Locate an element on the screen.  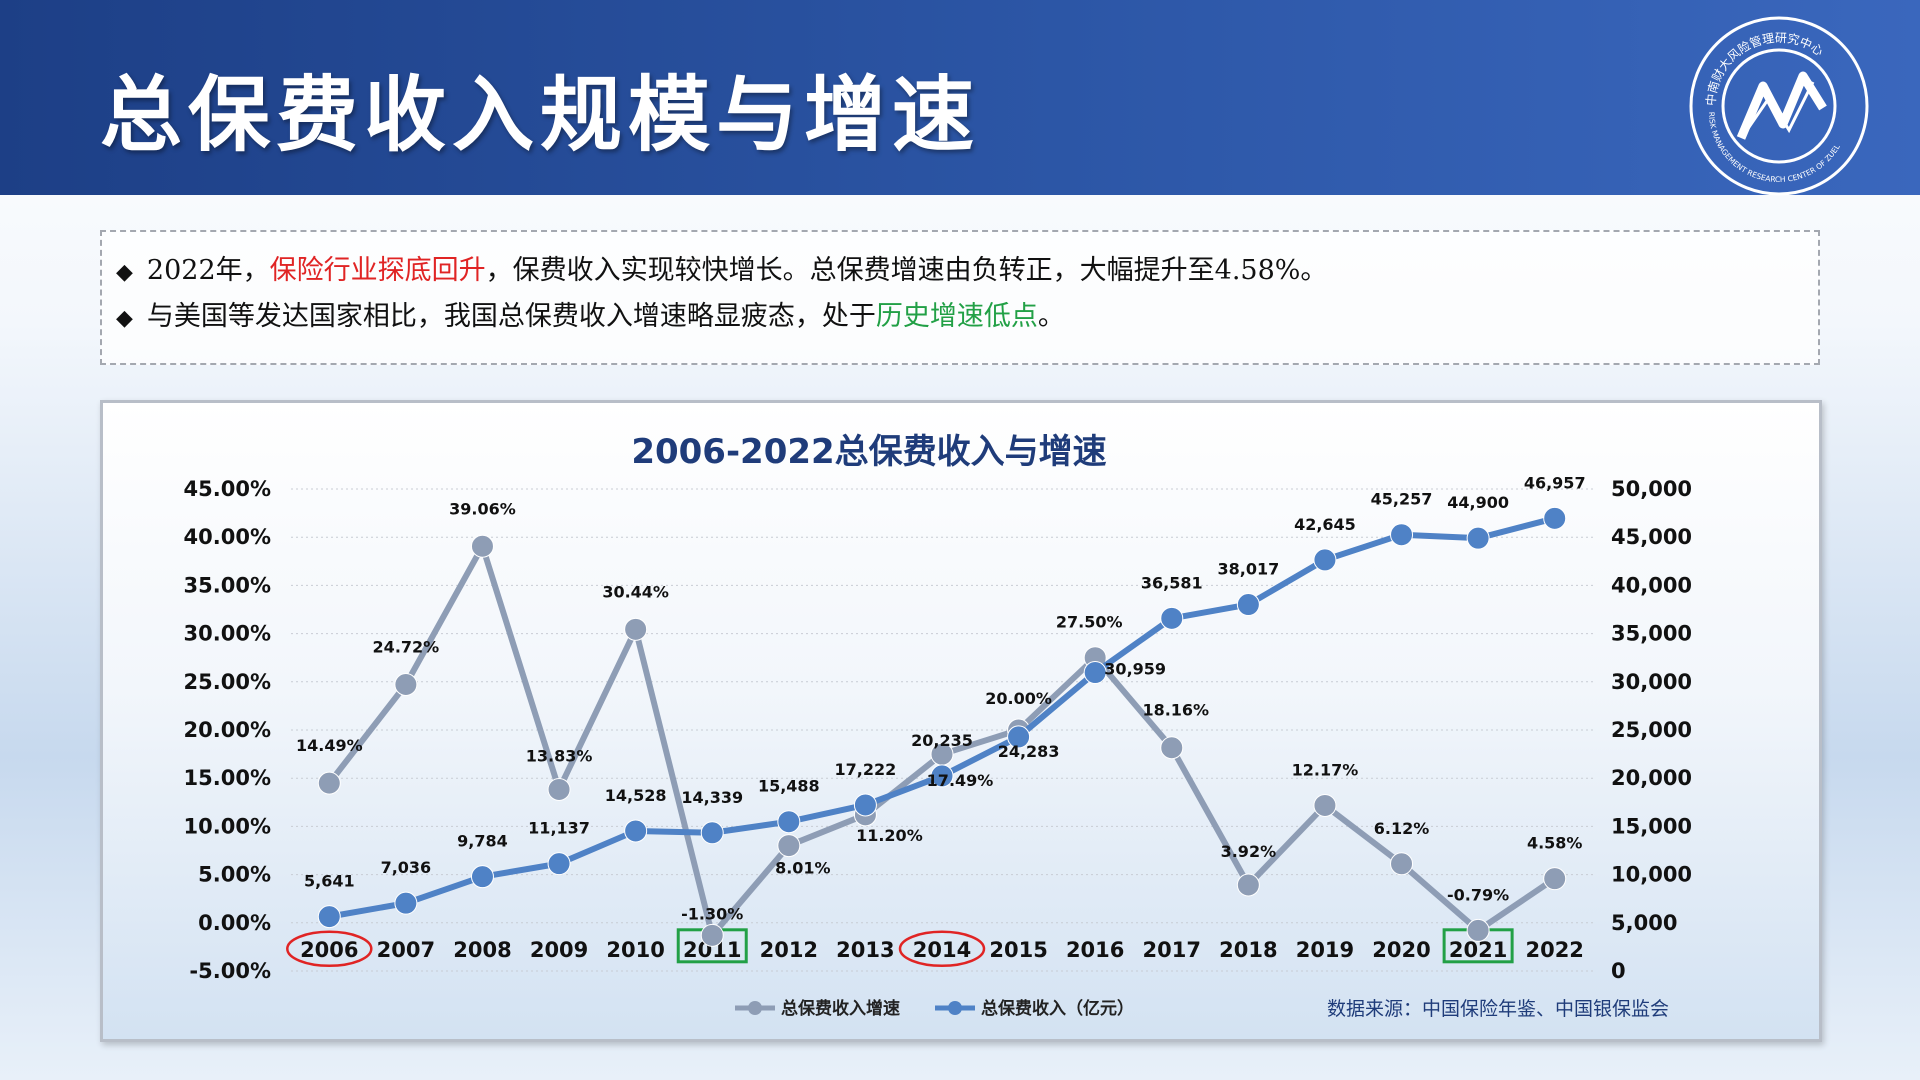
y-right-tick-label: 35,000 is located at coordinates (1651, 634).